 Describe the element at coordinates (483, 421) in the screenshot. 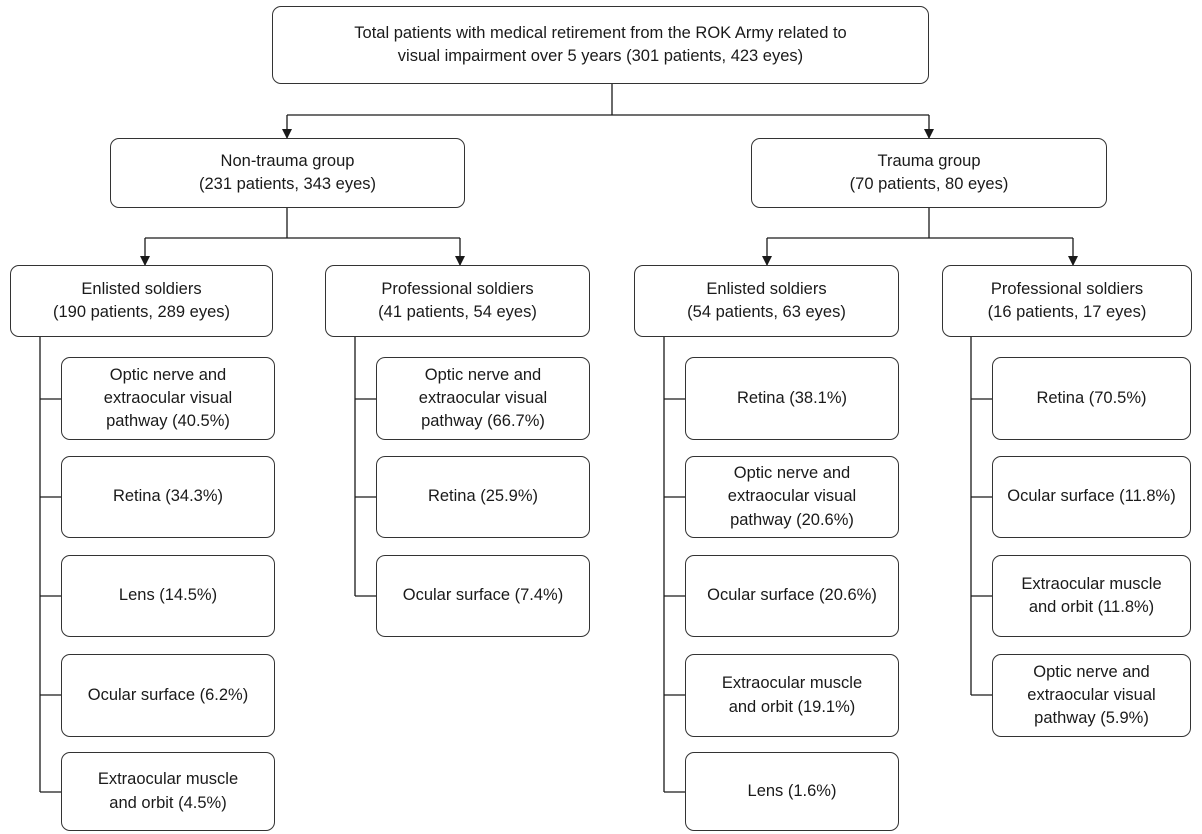

I see `ntp-item-0-line-3: pathway (66.7%)` at that location.